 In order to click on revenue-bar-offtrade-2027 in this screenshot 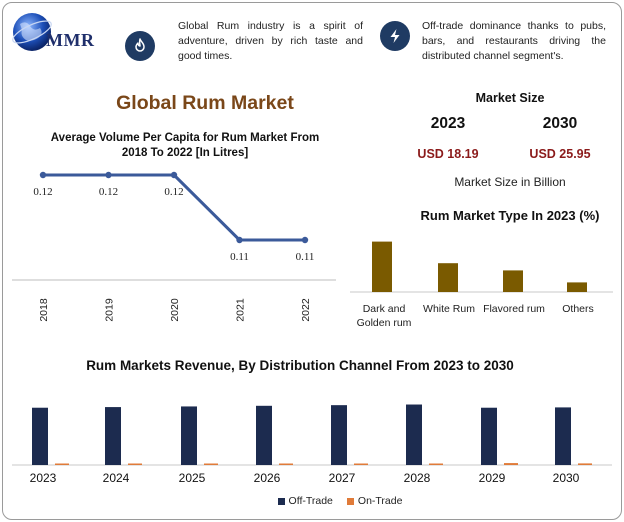, I will do `click(339, 435)`.